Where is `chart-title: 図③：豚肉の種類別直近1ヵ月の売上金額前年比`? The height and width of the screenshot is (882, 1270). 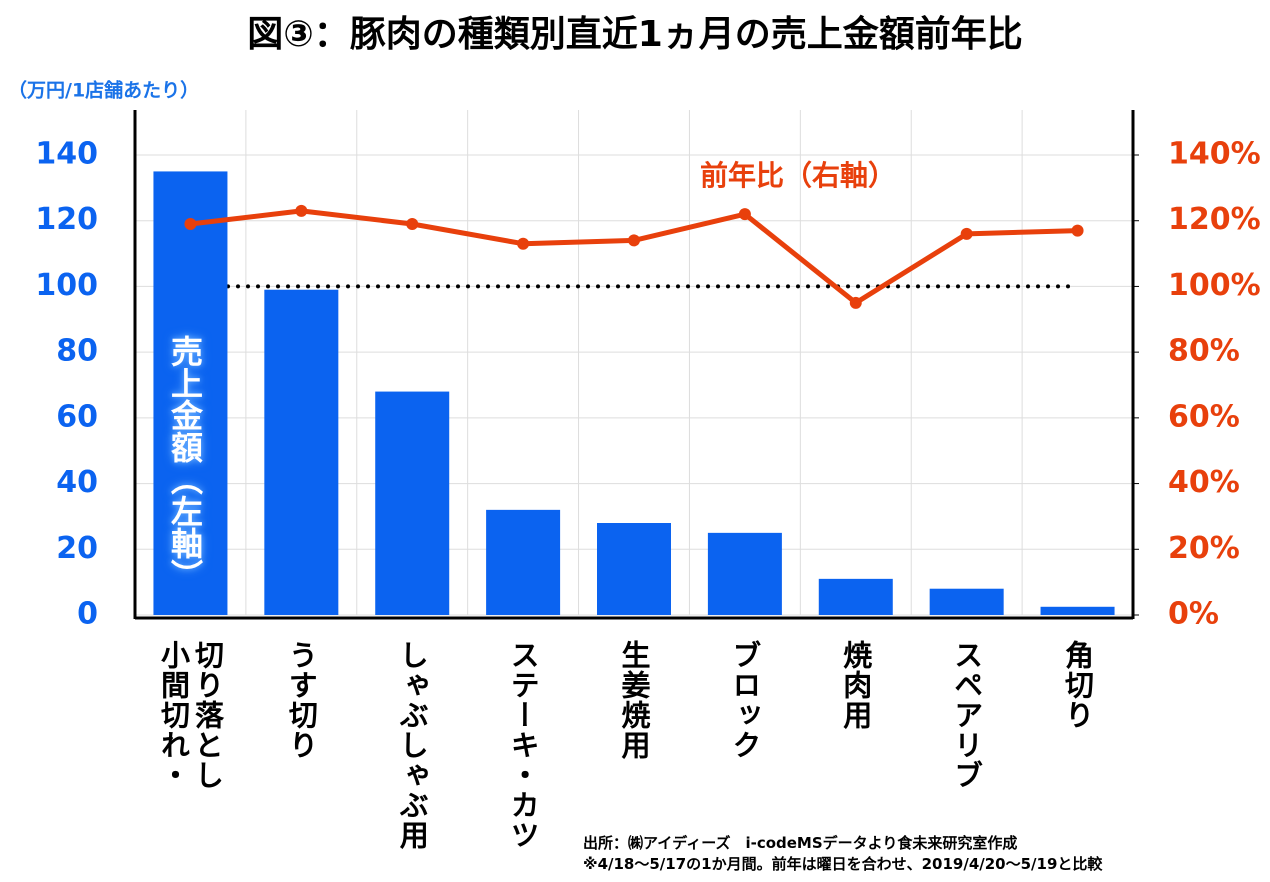
chart-title: 図③：豚肉の種類別直近1ヵ月の売上金額前年比 is located at coordinates (635, 34).